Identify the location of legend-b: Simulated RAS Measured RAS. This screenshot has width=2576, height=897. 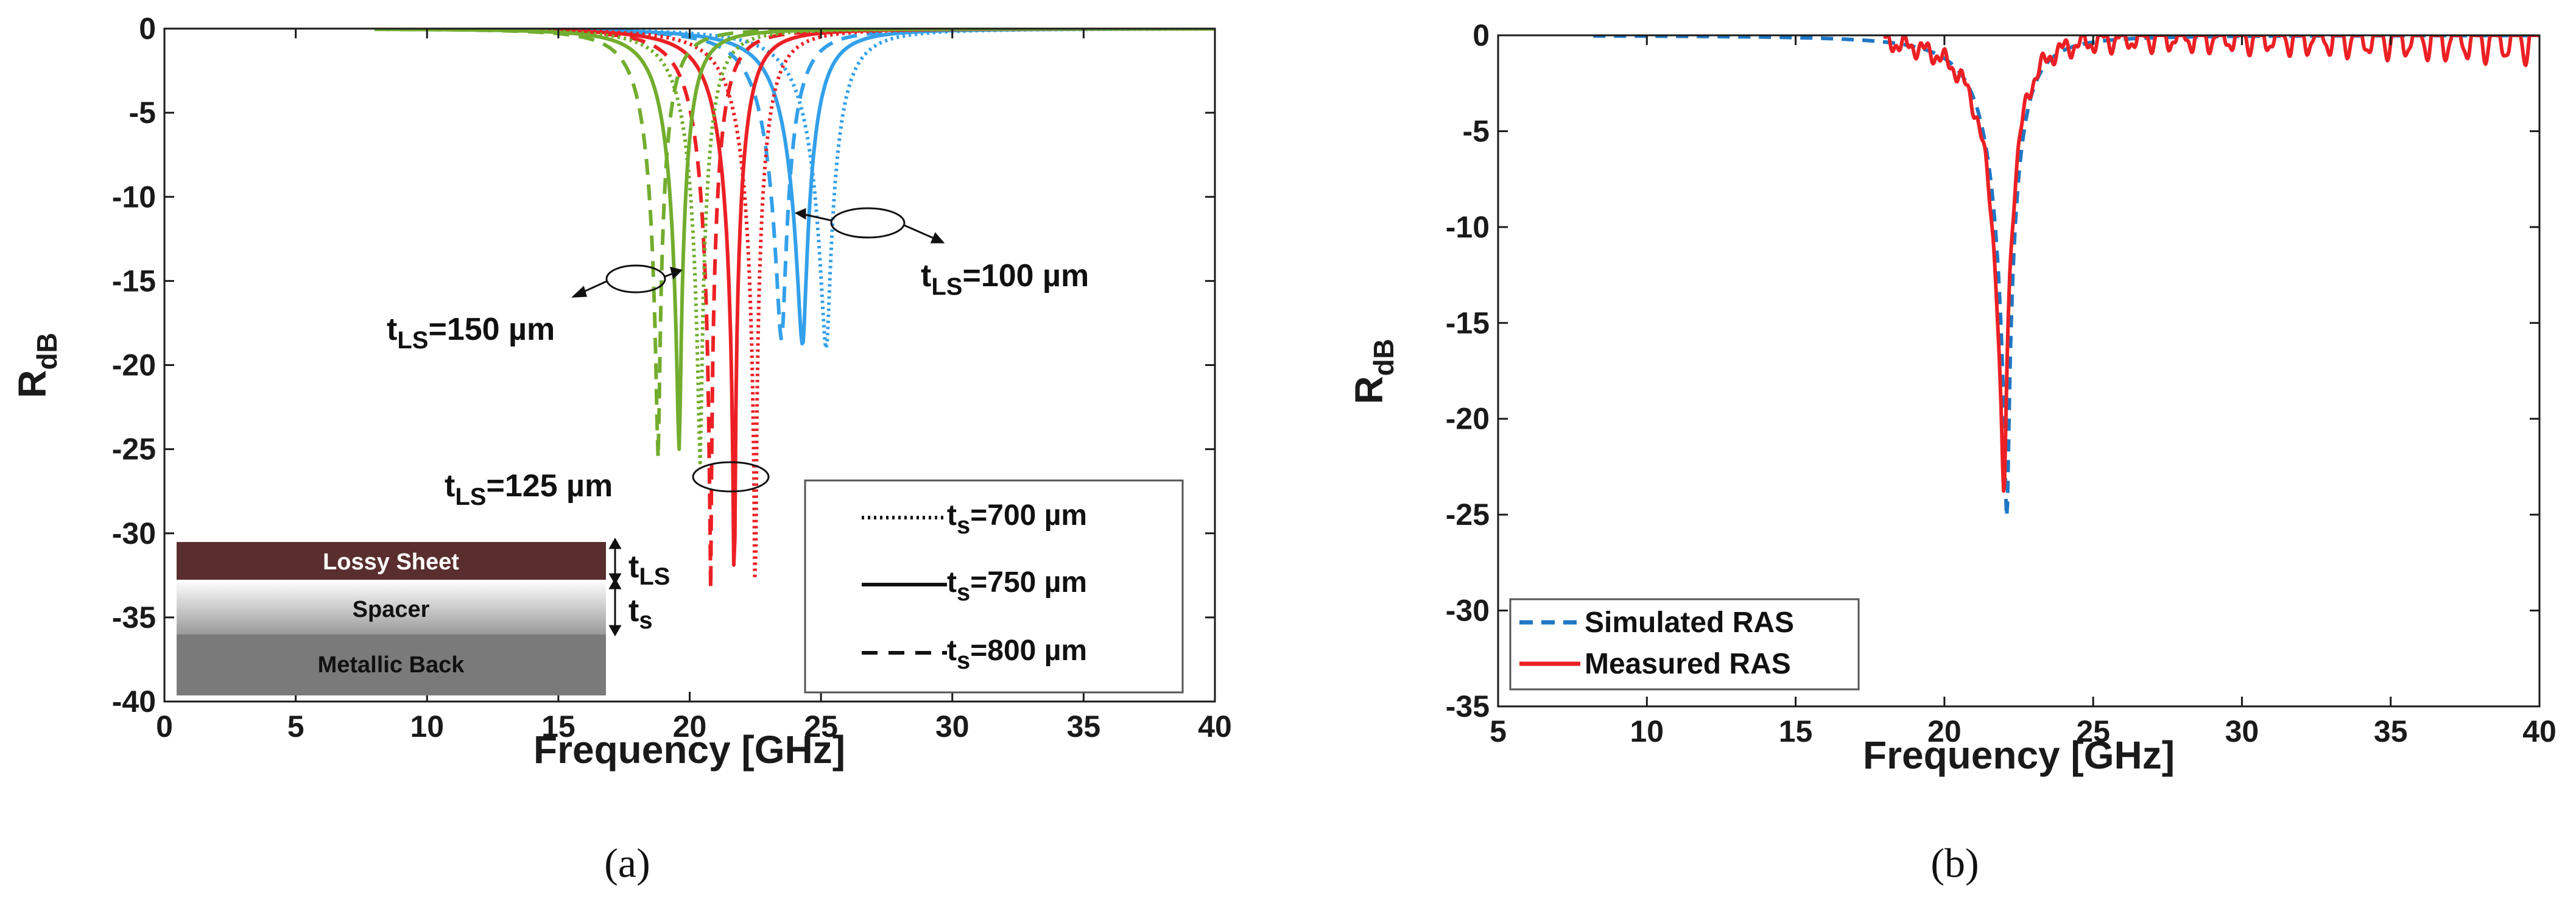
(1684, 645).